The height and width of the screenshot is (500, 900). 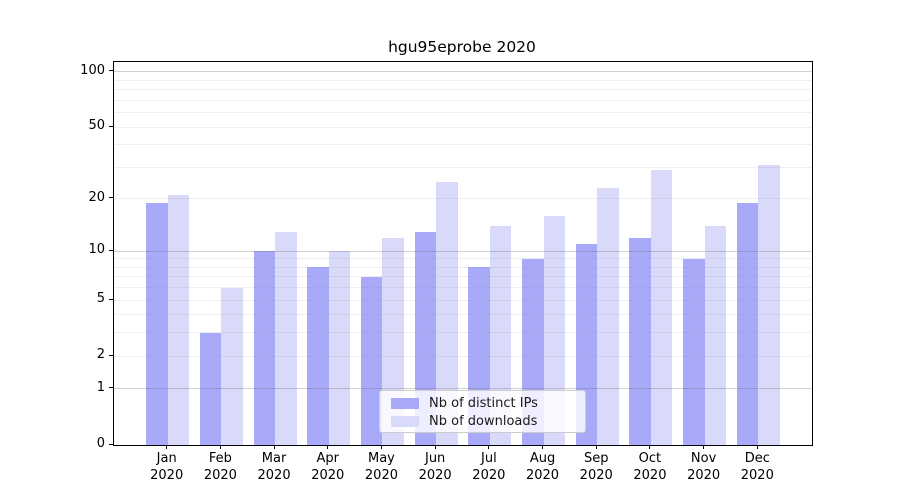 I want to click on legend-item-distinct-ips: Nb of distinct IPs, so click(x=482, y=404).